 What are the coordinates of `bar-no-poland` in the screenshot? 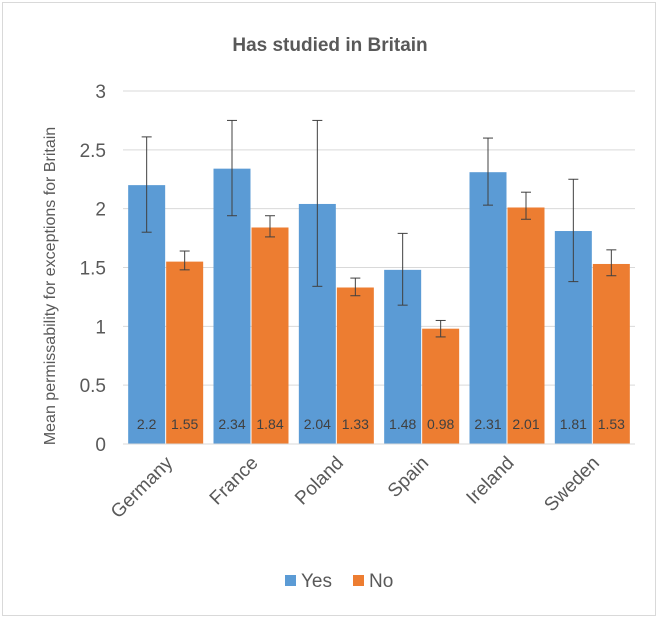 It's located at (355, 365).